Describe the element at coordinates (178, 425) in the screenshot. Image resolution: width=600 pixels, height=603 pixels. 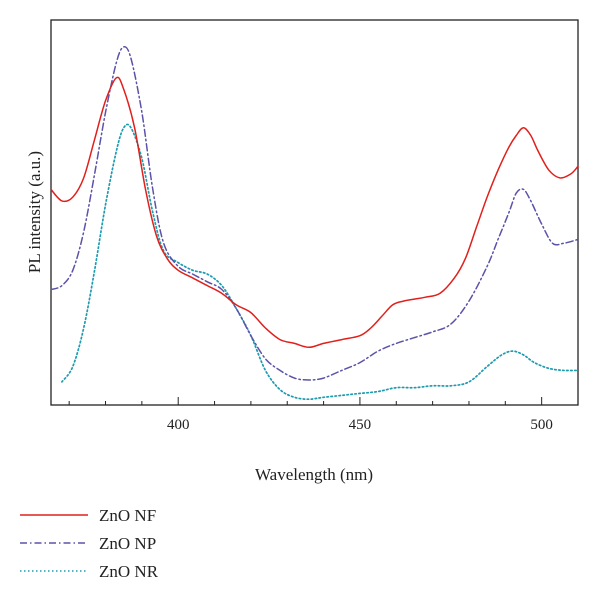
I see `x-tick-label: 400` at that location.